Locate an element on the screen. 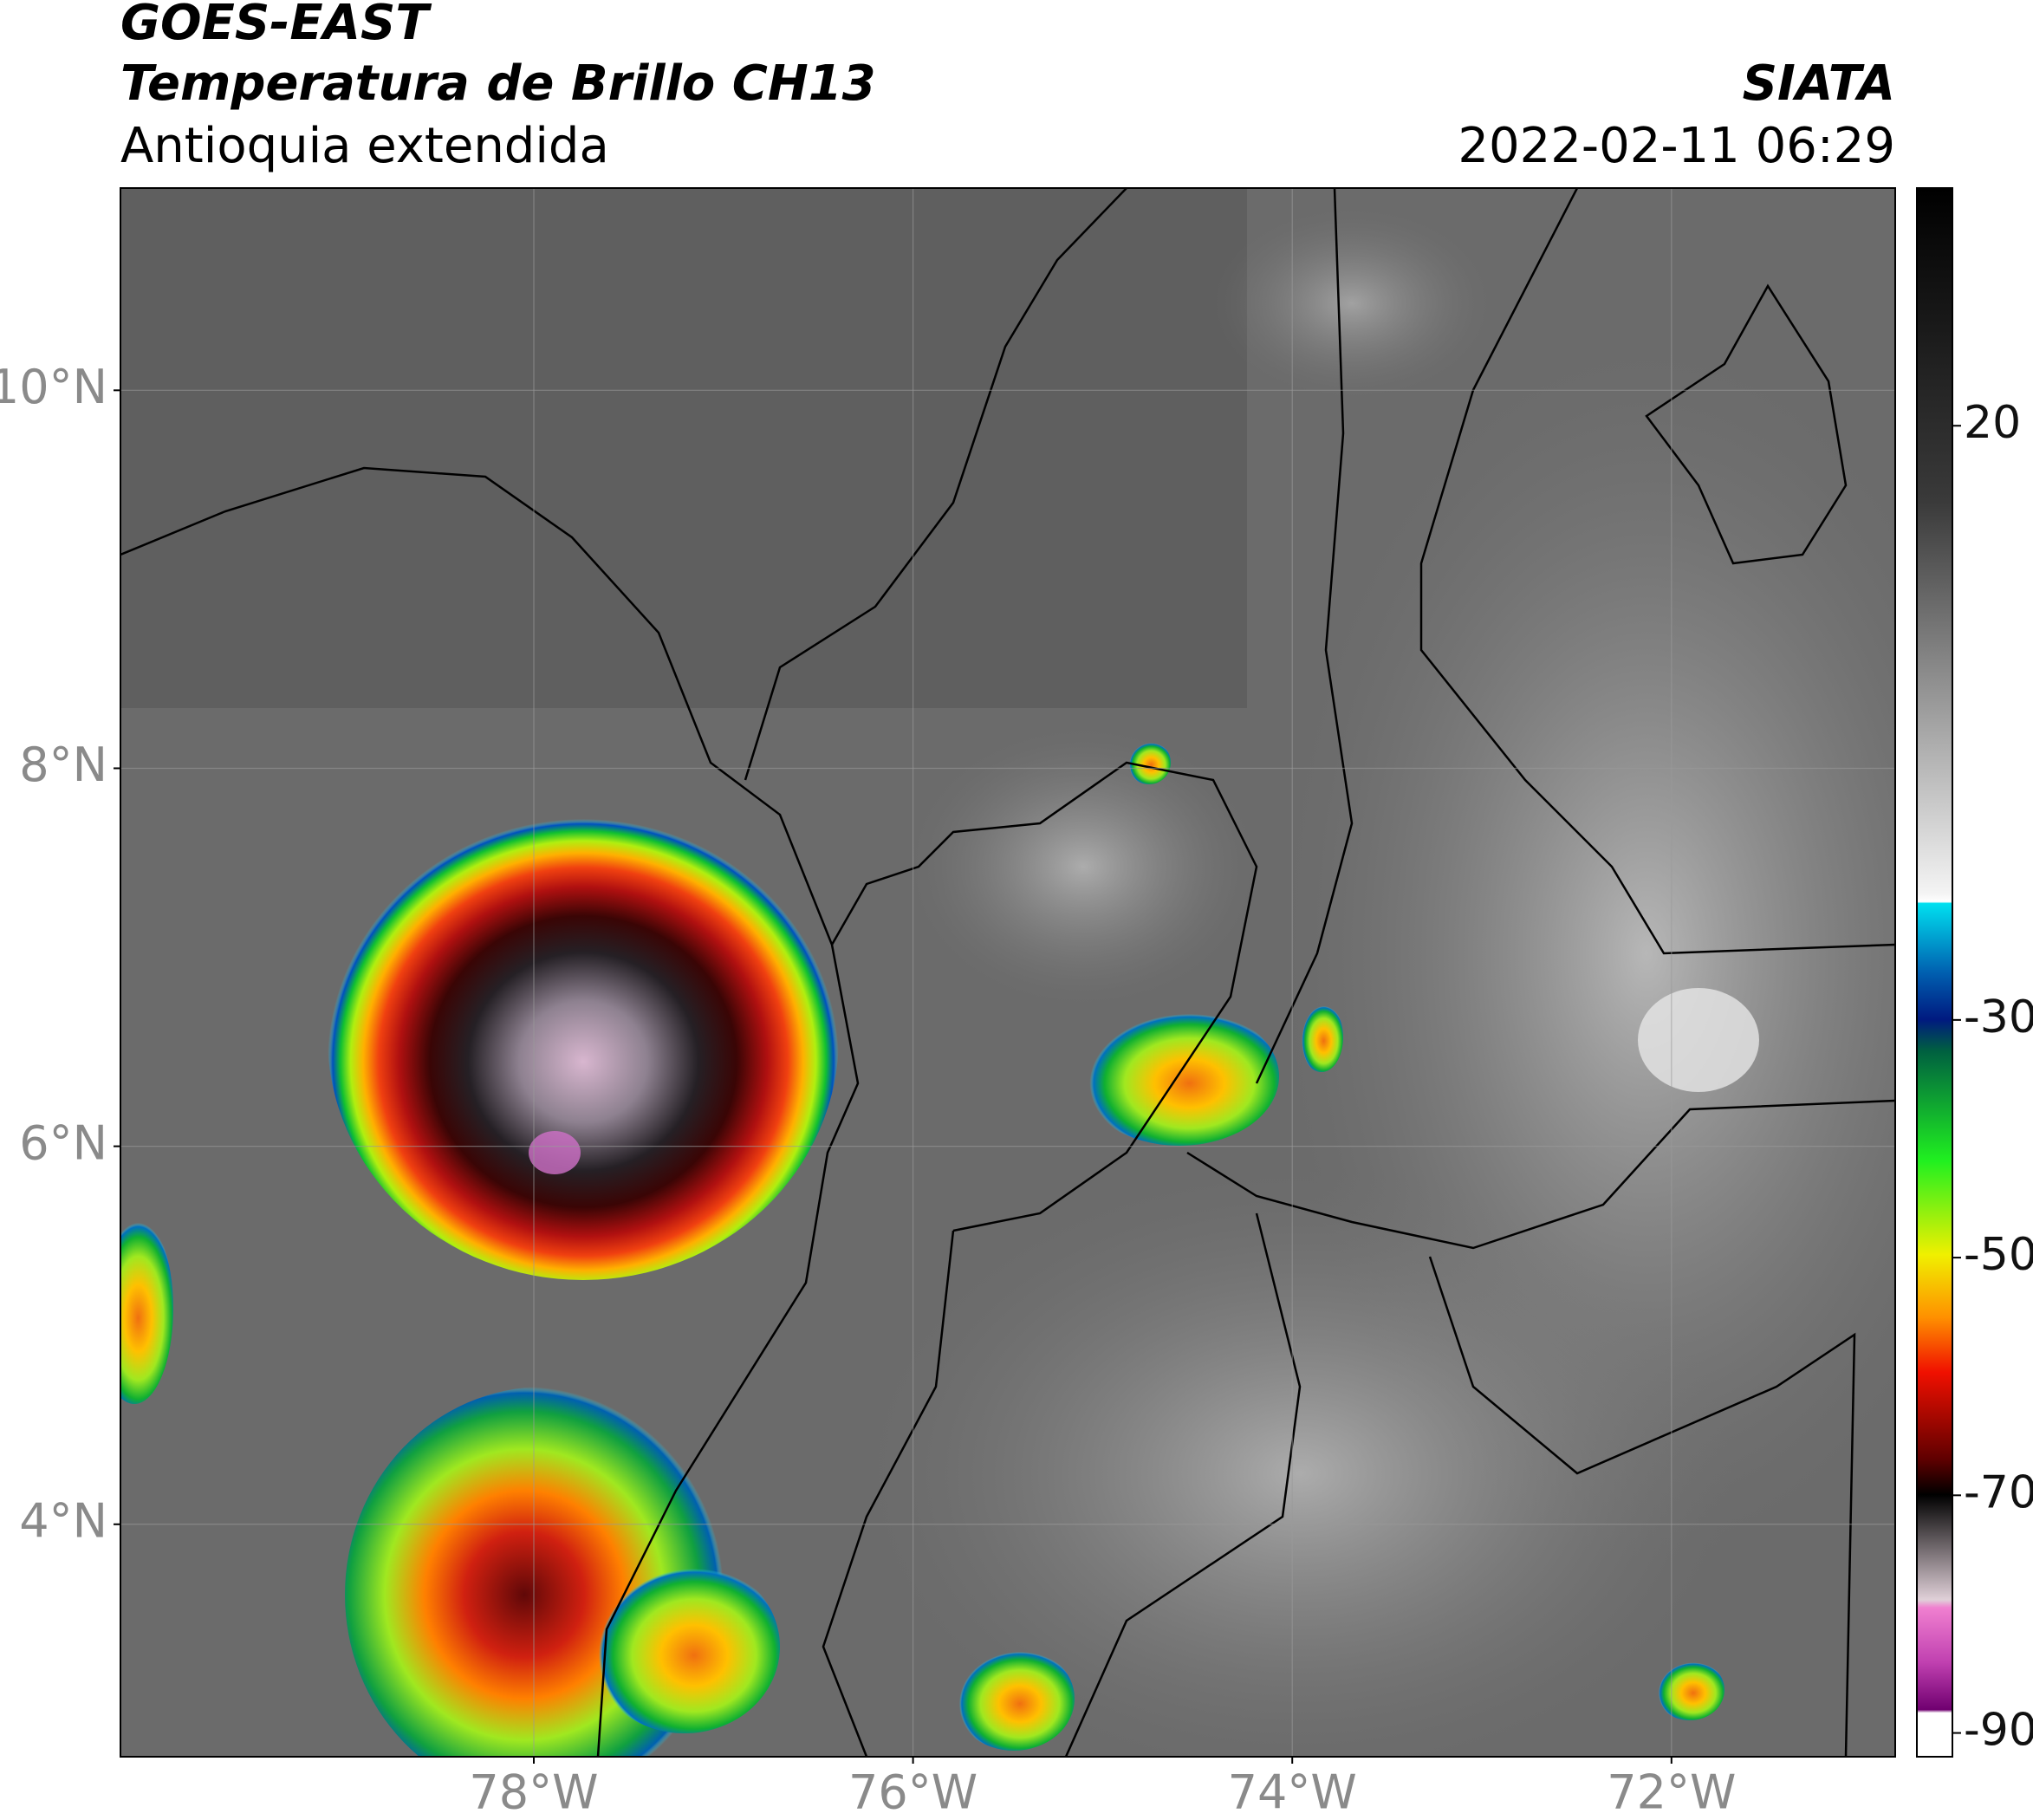 This screenshot has height=1820, width=2033. datetime: 2022-02-11 06:29 is located at coordinates (1676, 146).